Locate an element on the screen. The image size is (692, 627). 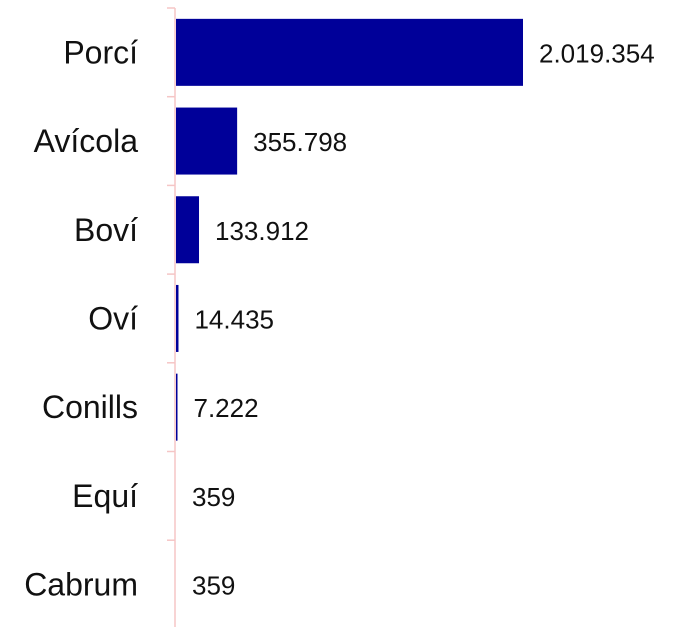
category-label: Avícola is located at coordinates (86, 141).